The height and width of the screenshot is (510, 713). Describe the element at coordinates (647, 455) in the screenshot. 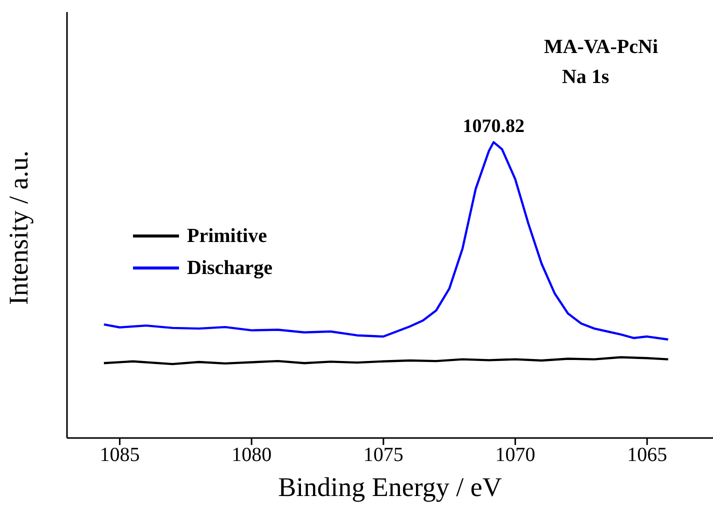

I see `x-tick-label: 1065` at that location.